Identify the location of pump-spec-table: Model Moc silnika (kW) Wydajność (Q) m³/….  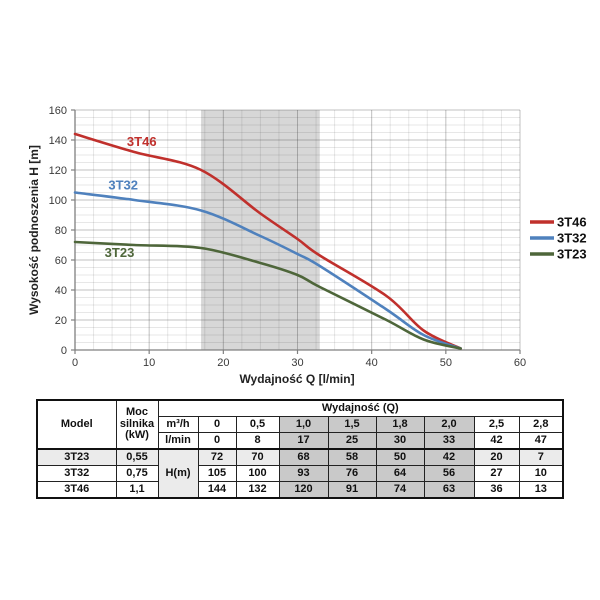
(300, 449).